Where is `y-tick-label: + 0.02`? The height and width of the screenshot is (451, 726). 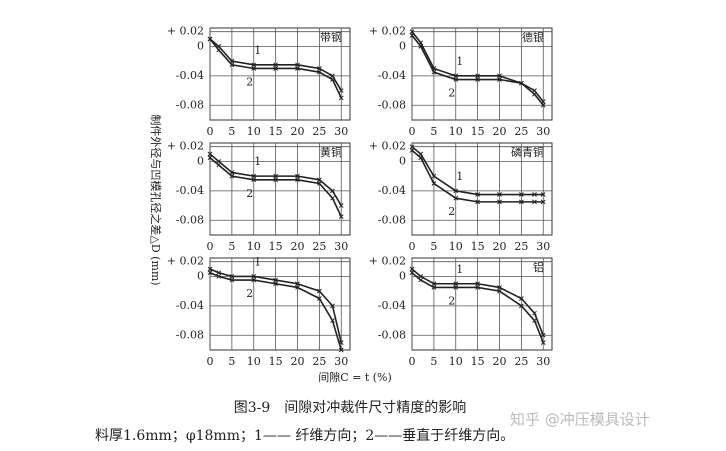
y-tick-label: + 0.02 is located at coordinates (387, 31).